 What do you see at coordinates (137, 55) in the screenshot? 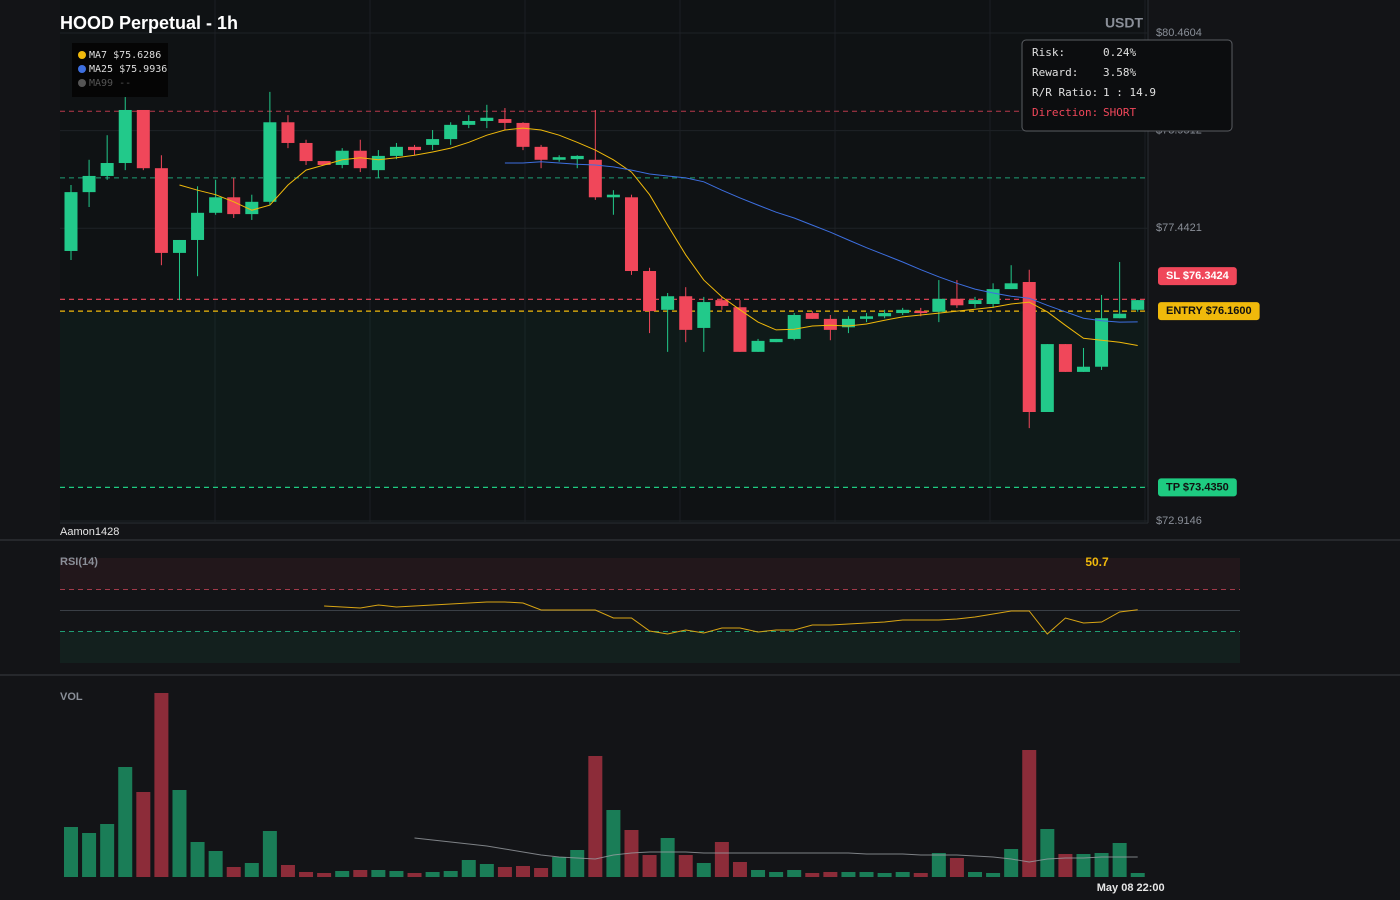
I see `legend-value: $75.6286` at bounding box center [137, 55].